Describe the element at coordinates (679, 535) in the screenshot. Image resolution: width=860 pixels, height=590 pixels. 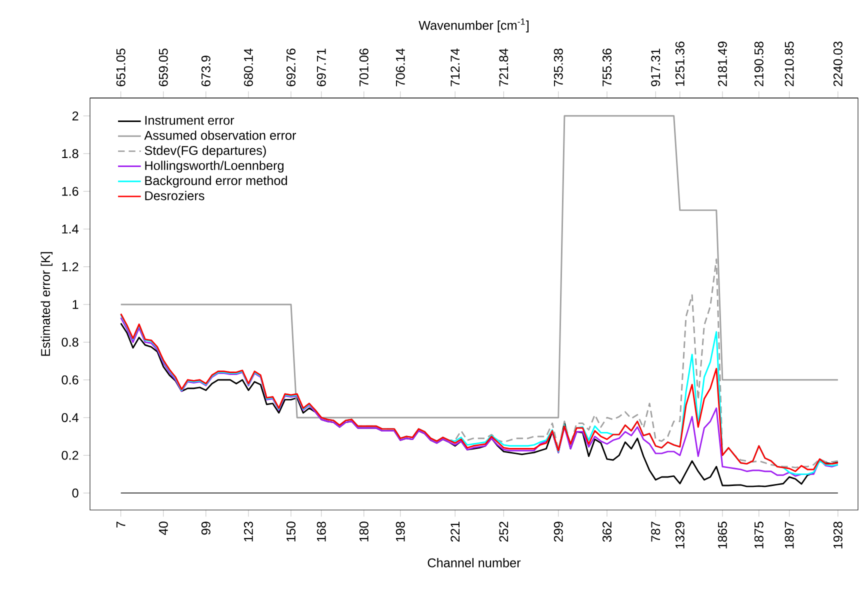
I see `x-tick-label: 1329` at that location.